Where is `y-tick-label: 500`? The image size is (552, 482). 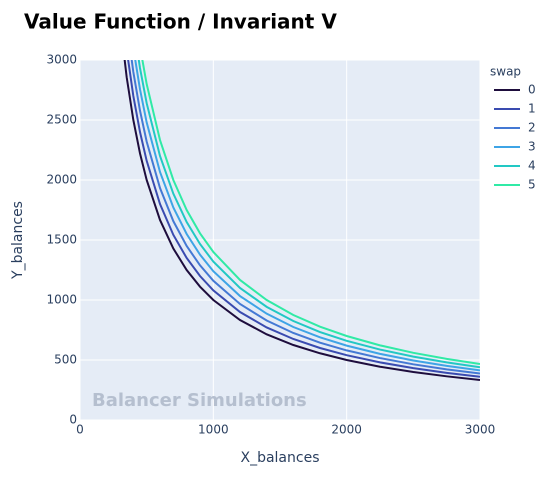
y-tick-label: 500 is located at coordinates (65, 360).